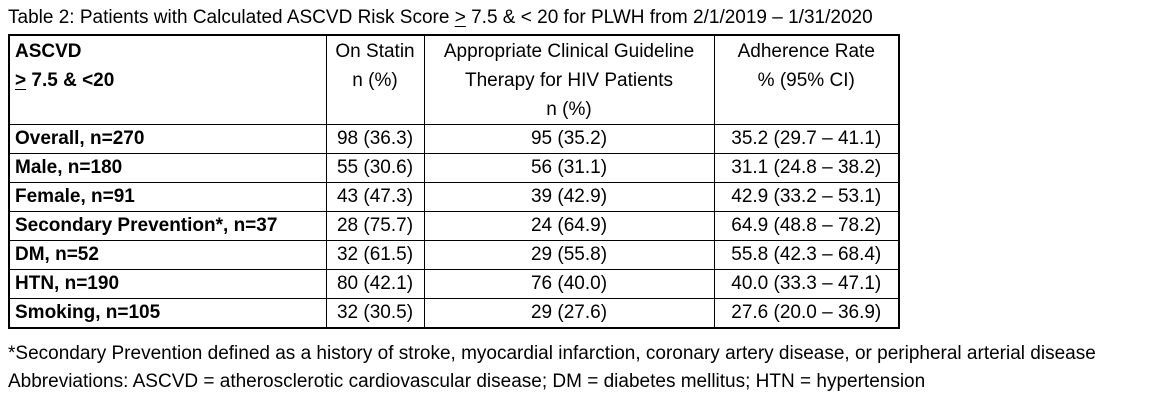 The image size is (1170, 406). What do you see at coordinates (375, 51) in the screenshot?
I see `header-on-statin-line1: On Statin` at bounding box center [375, 51].